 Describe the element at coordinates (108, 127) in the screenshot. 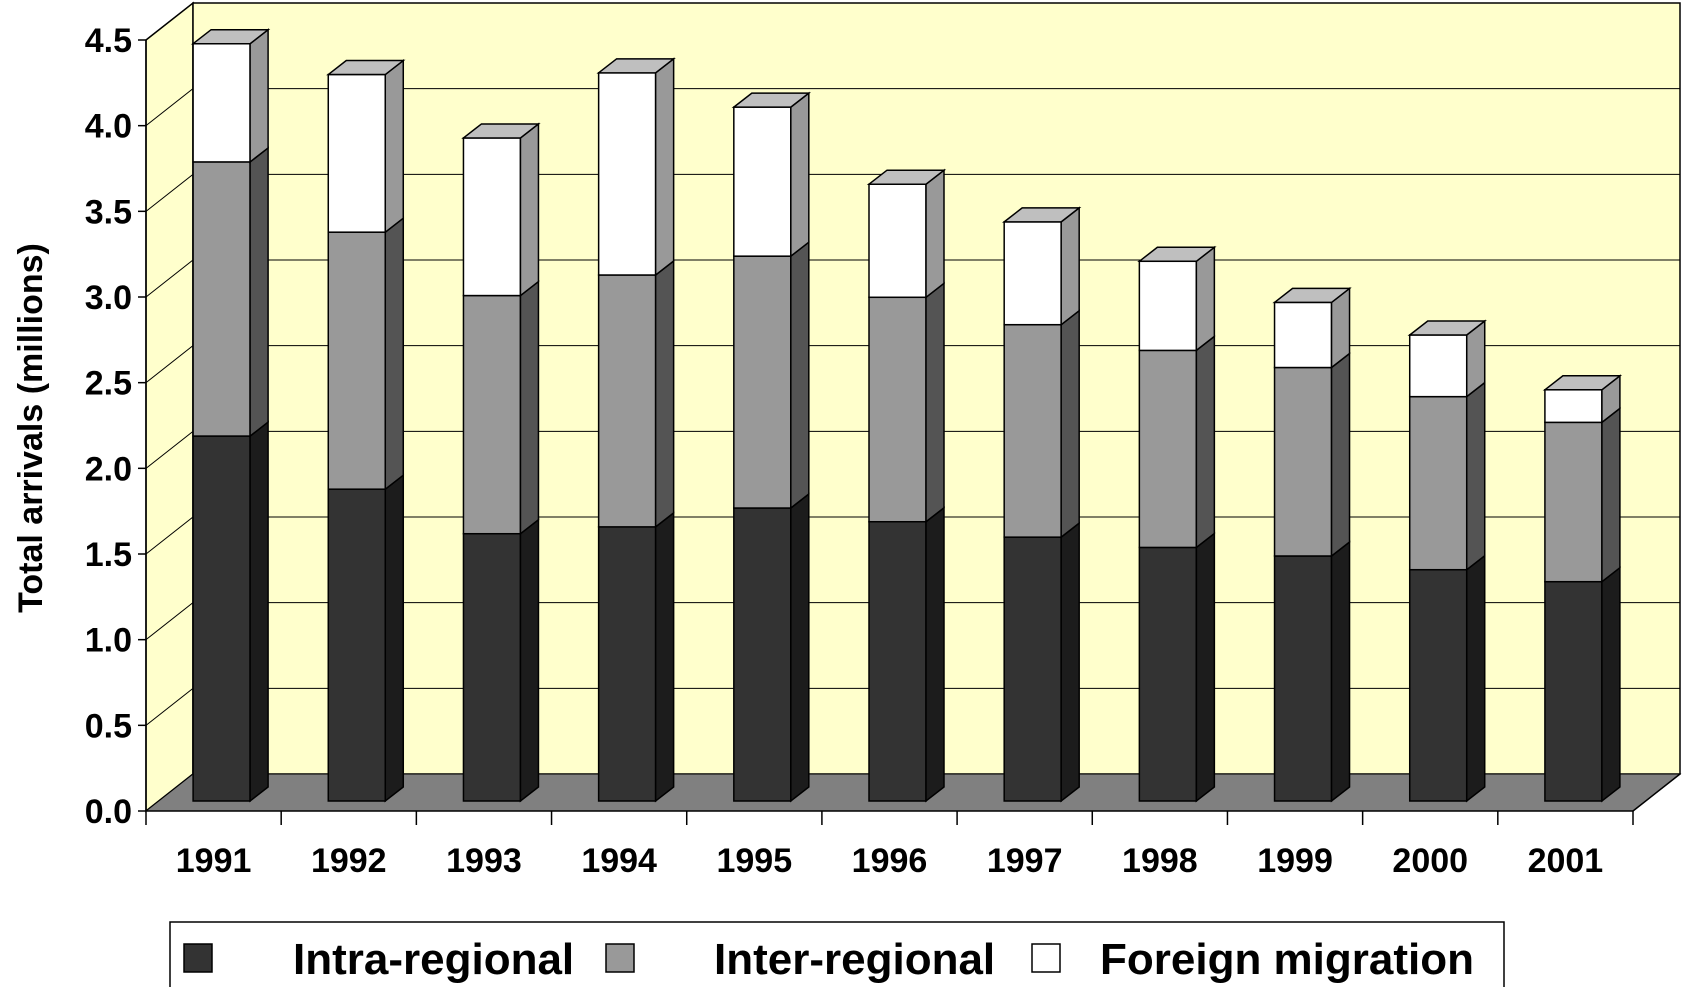

I see `y-tick-label: 4.0` at that location.